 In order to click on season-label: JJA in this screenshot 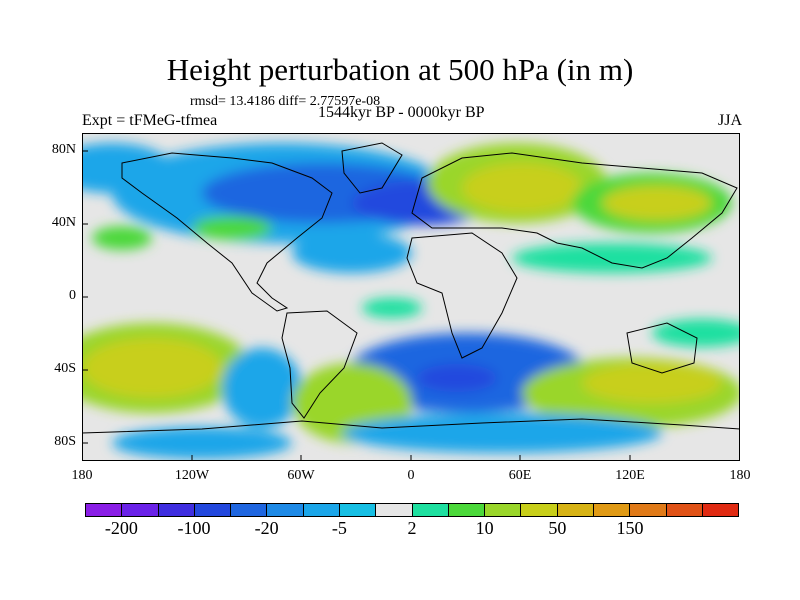, I will do `click(729, 120)`.